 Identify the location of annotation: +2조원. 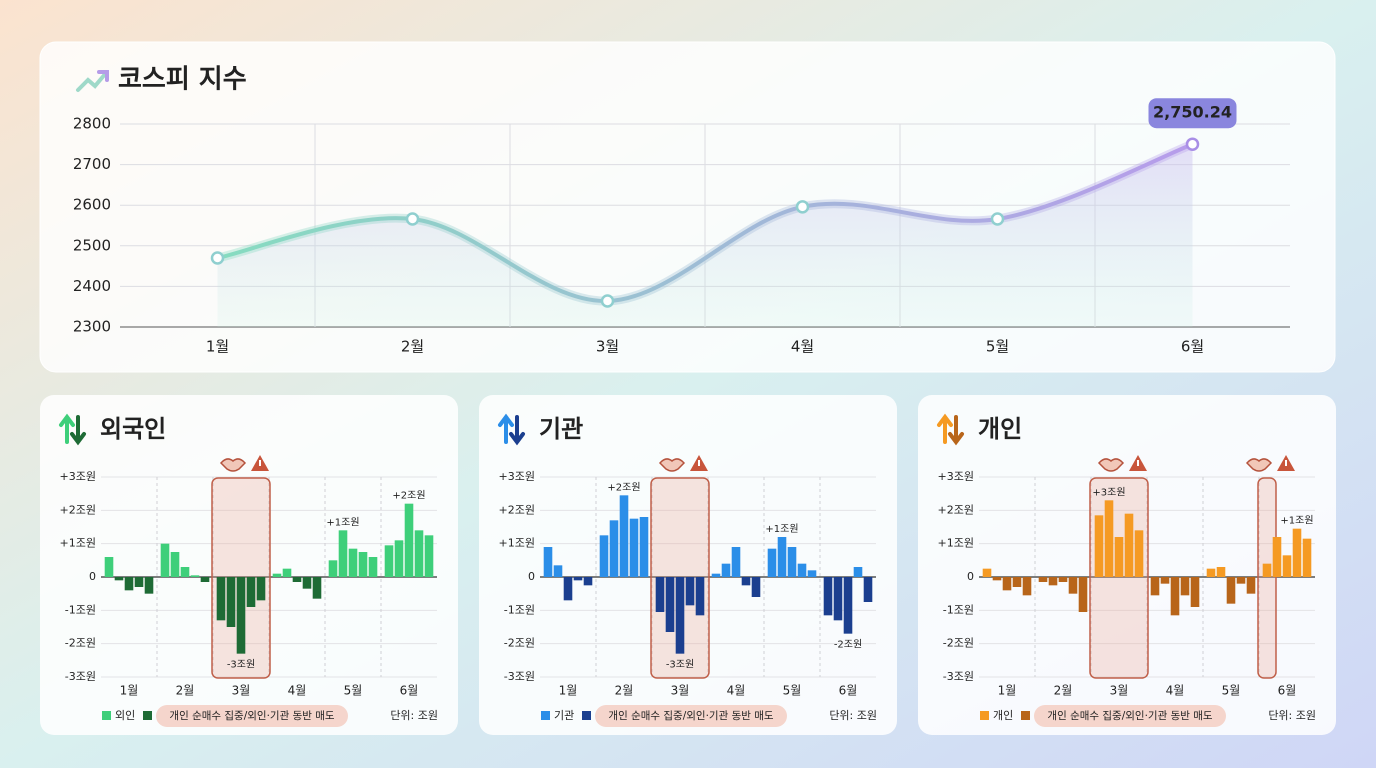
(408, 496).